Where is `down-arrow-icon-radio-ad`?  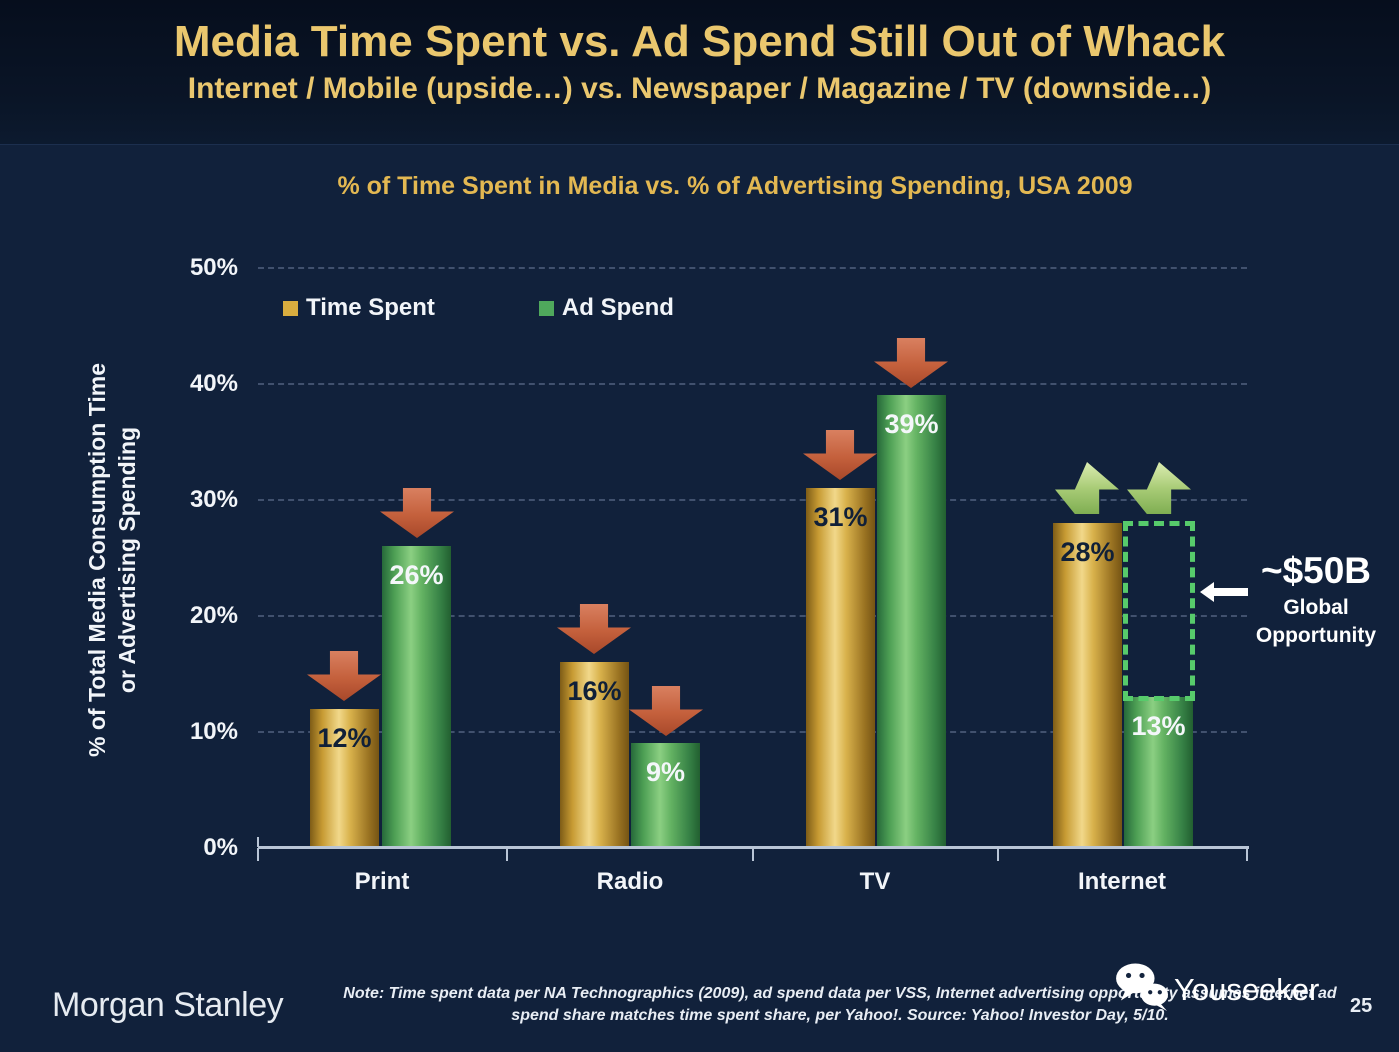
down-arrow-icon-radio-ad is located at coordinates (666, 711).